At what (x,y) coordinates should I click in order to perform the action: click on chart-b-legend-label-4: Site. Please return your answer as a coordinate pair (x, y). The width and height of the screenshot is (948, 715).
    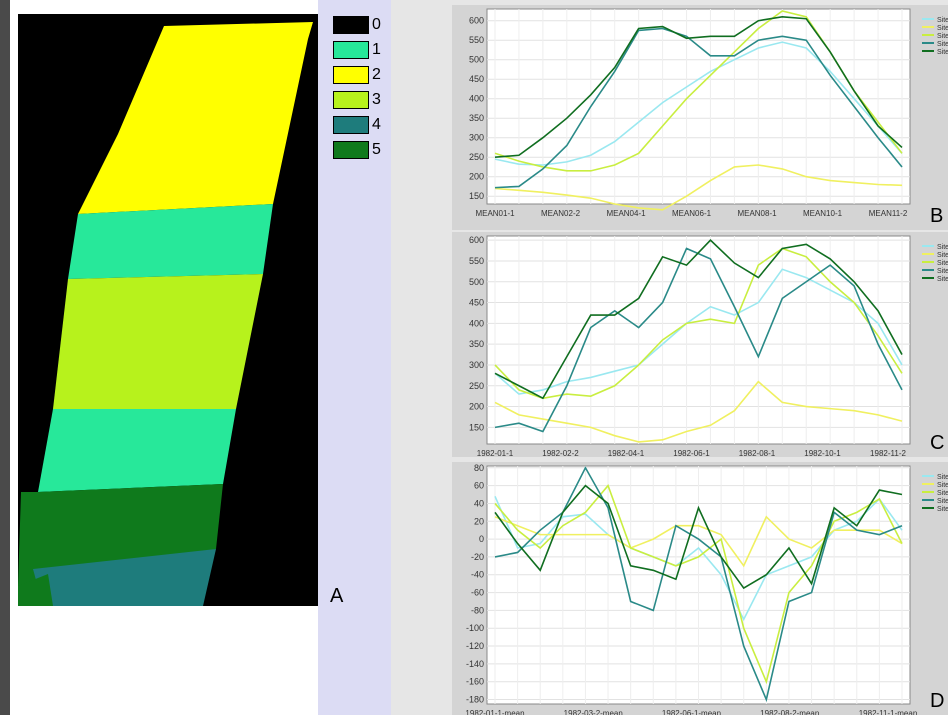
    Looking at the image, I should click on (942, 52).